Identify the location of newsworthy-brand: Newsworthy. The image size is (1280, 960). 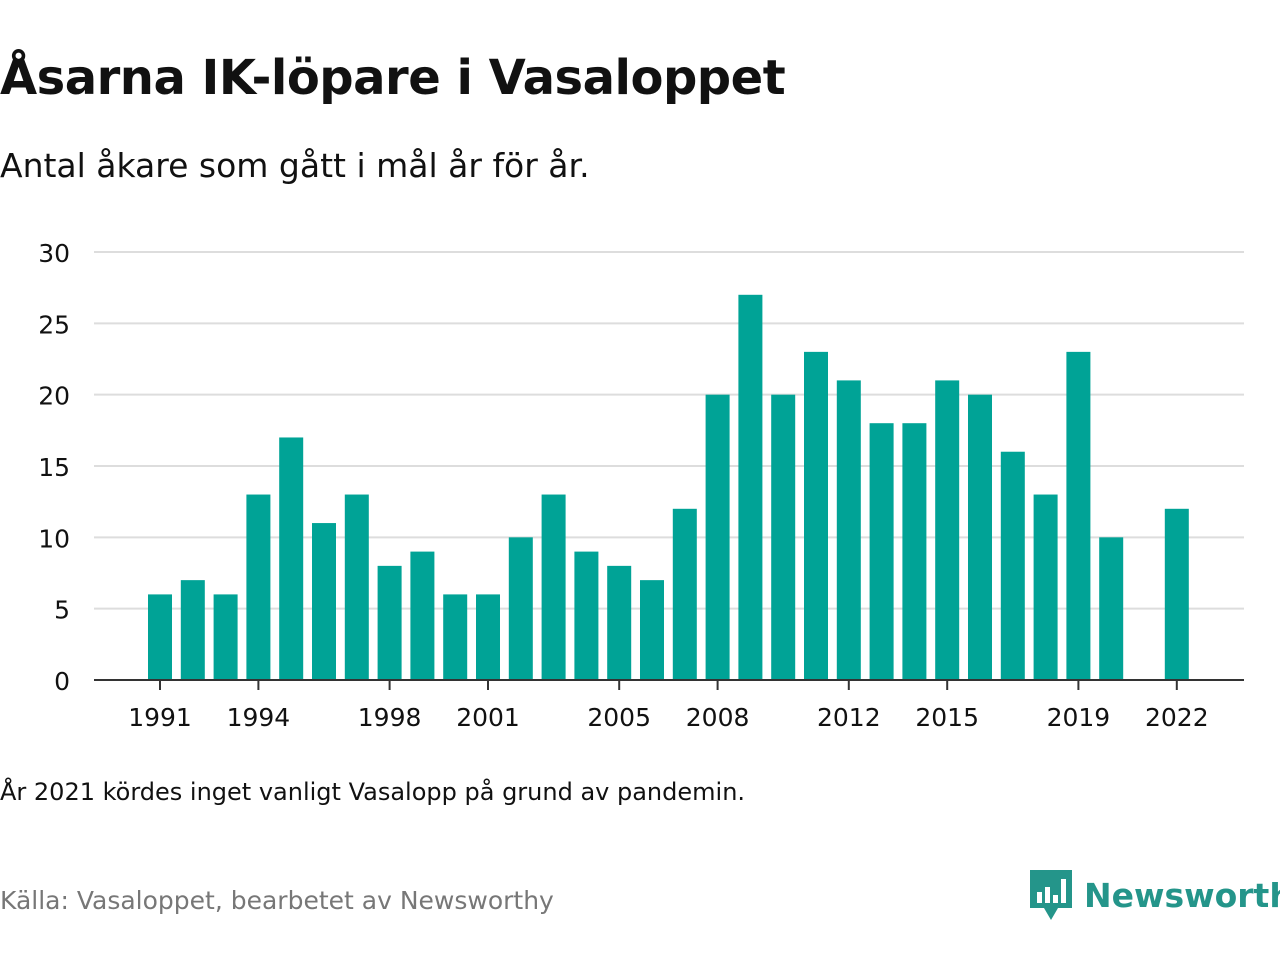
(1155, 895).